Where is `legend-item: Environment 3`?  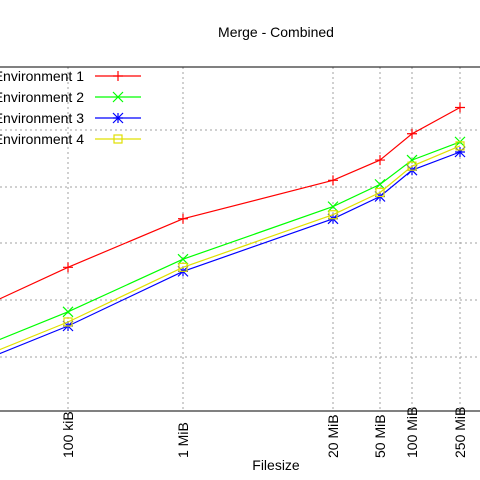
legend-item: Environment 3 is located at coordinates (70, 118).